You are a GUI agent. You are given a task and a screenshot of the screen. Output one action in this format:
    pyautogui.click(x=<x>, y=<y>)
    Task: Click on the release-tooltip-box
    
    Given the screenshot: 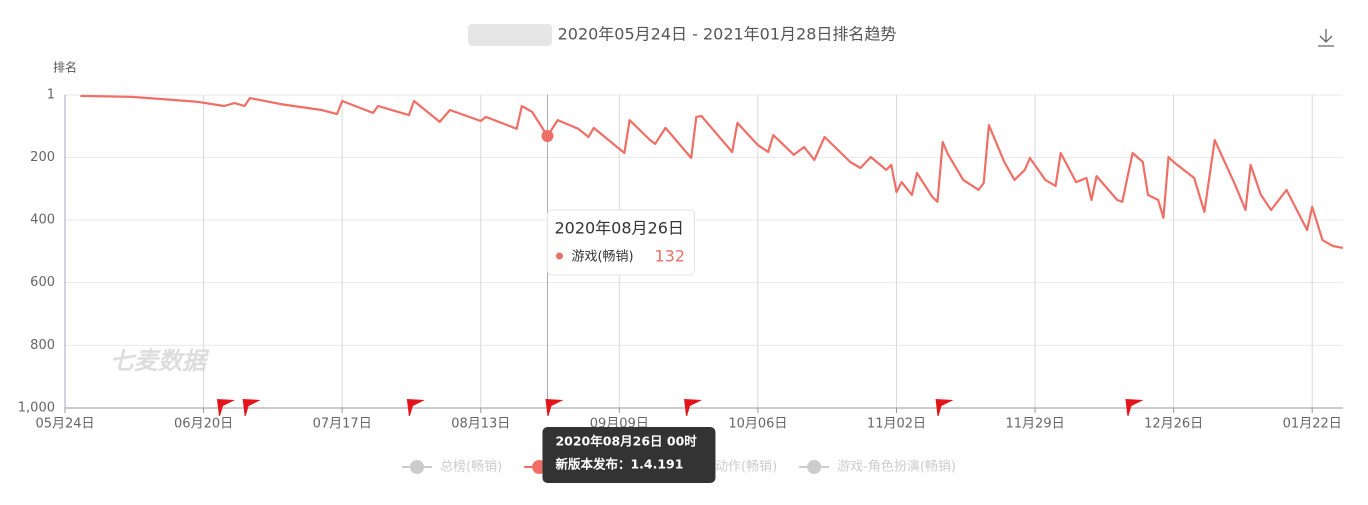 What is the action you would take?
    pyautogui.click(x=629, y=455)
    